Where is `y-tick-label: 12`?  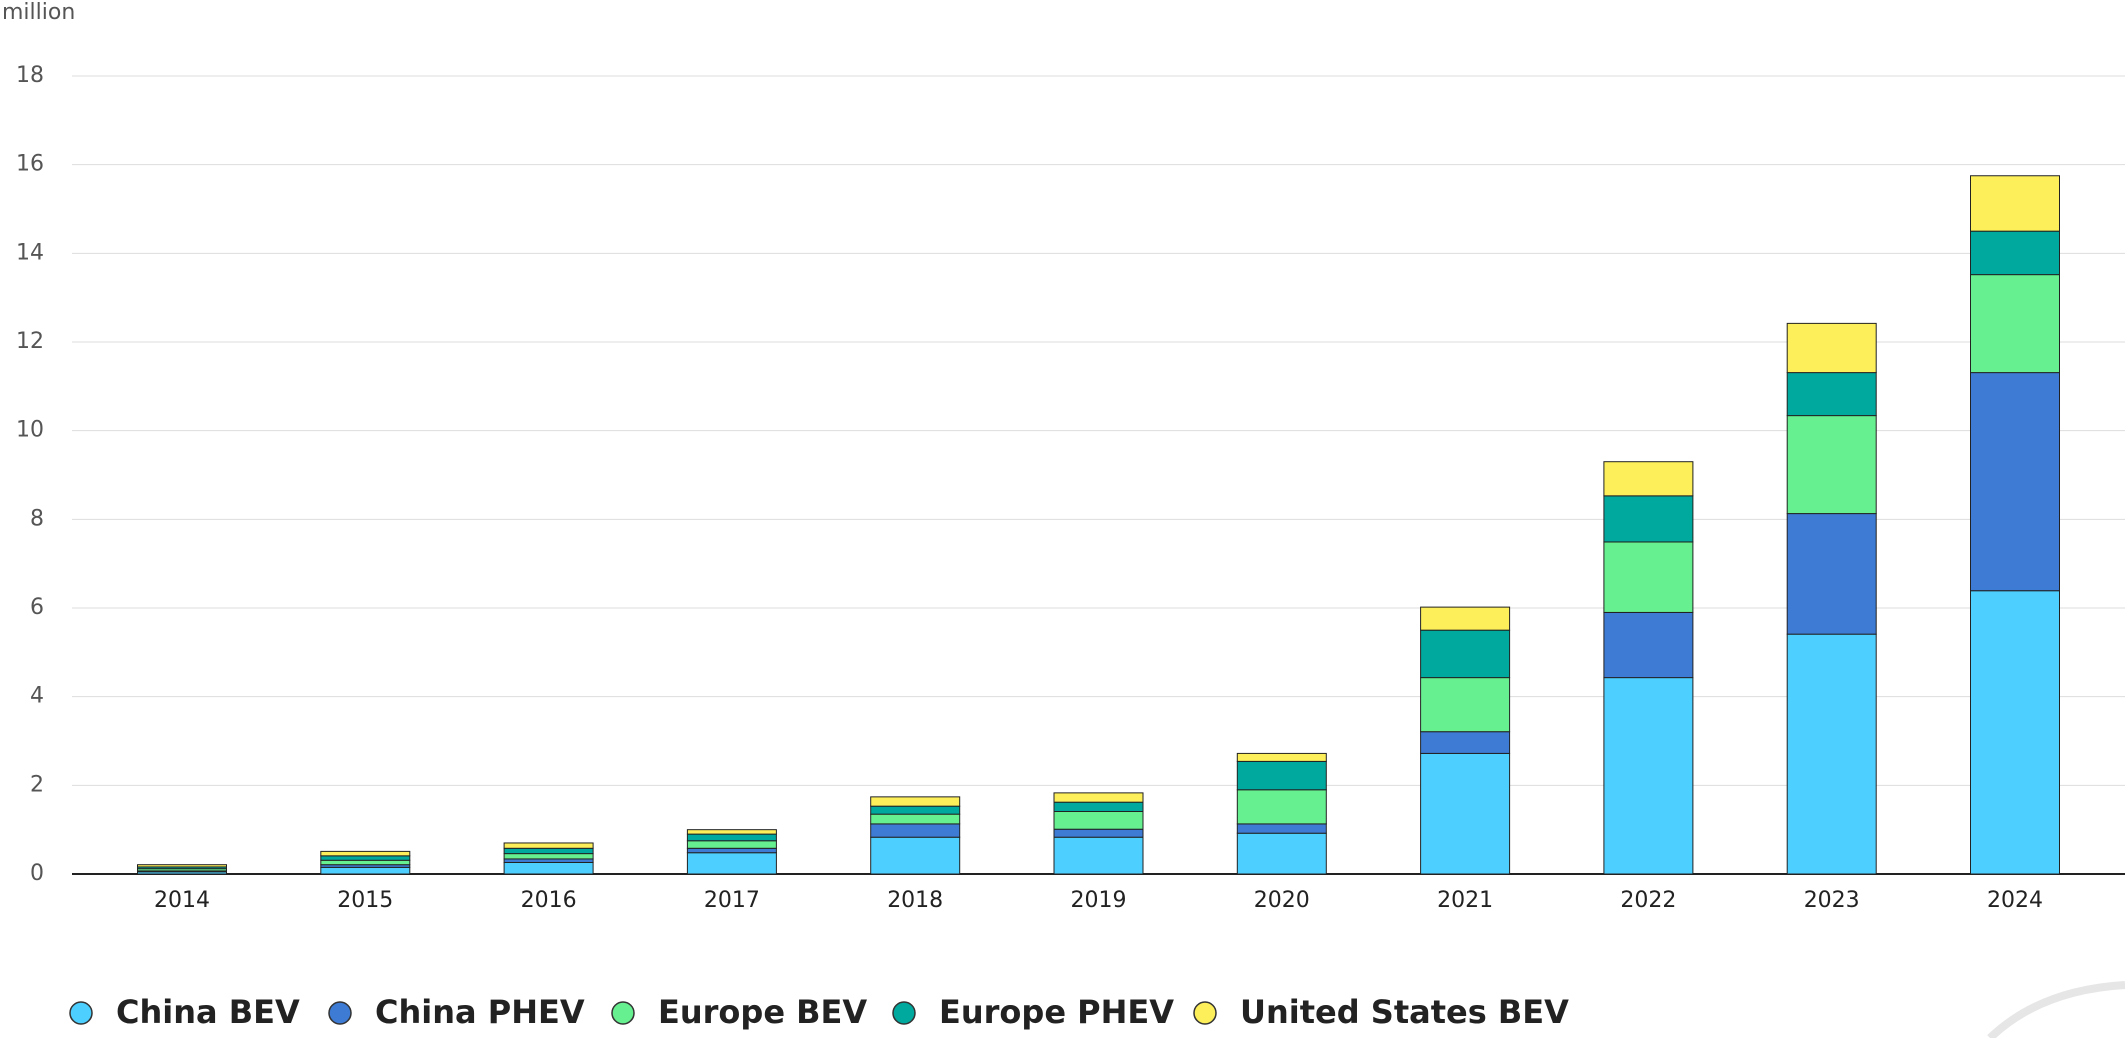
y-tick-label: 12 is located at coordinates (30, 341).